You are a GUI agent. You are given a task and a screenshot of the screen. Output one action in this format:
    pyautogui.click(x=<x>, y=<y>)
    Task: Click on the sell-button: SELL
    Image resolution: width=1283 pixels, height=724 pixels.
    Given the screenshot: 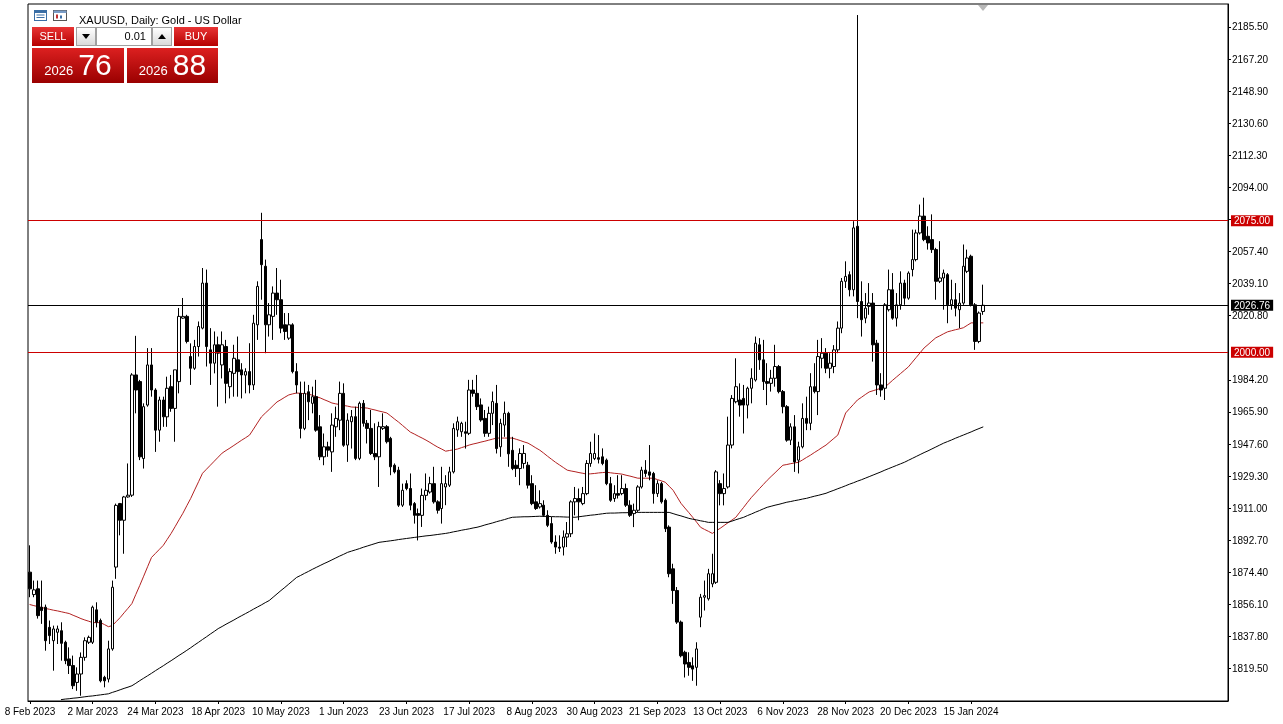 What is the action you would take?
    pyautogui.click(x=53, y=36)
    